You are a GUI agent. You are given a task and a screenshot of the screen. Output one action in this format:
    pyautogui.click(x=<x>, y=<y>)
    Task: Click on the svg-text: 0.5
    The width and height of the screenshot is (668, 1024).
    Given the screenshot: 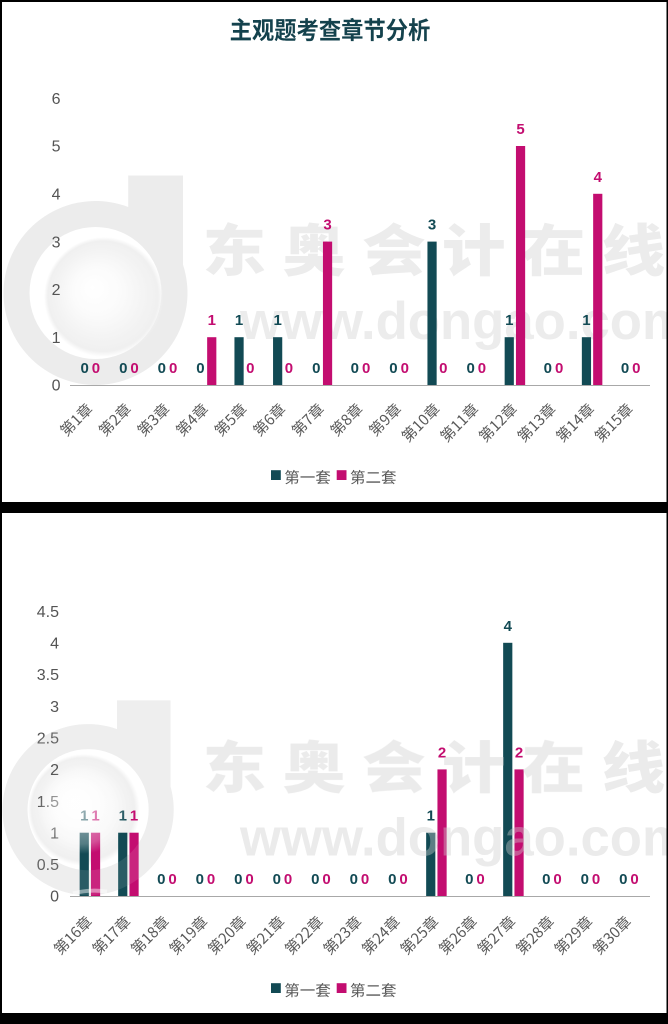 What is the action you would take?
    pyautogui.click(x=48, y=865)
    